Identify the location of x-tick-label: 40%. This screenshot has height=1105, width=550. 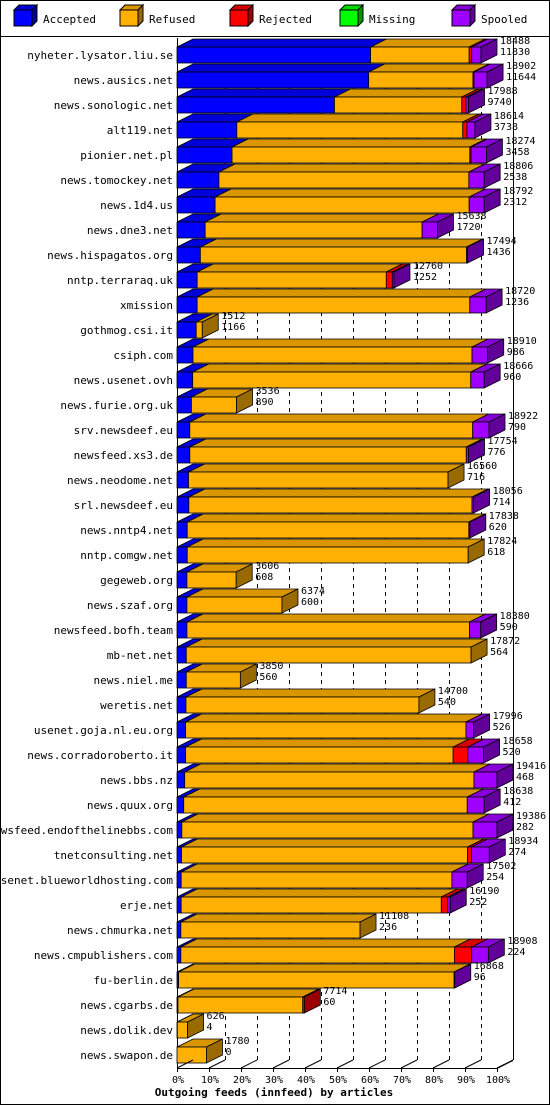
(306, 1080).